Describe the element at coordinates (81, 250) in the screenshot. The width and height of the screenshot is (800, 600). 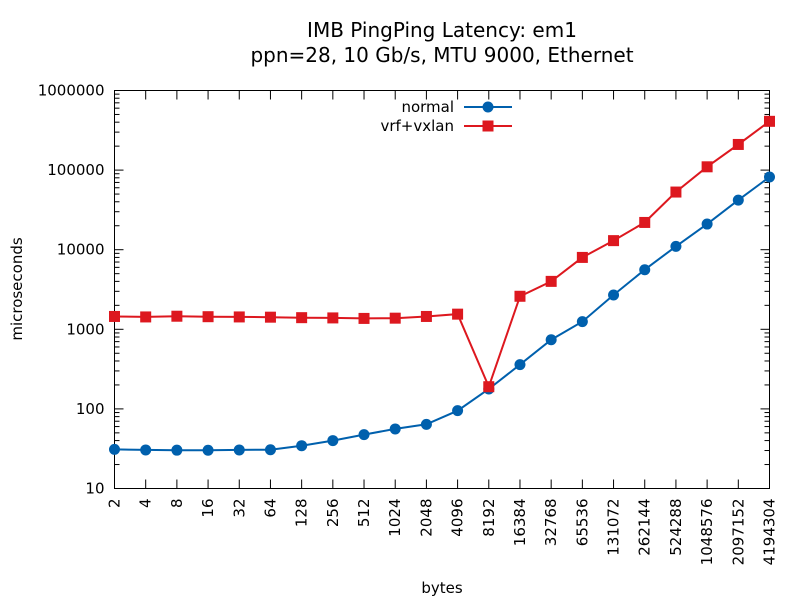
I see `y-tick-label: 10000` at that location.